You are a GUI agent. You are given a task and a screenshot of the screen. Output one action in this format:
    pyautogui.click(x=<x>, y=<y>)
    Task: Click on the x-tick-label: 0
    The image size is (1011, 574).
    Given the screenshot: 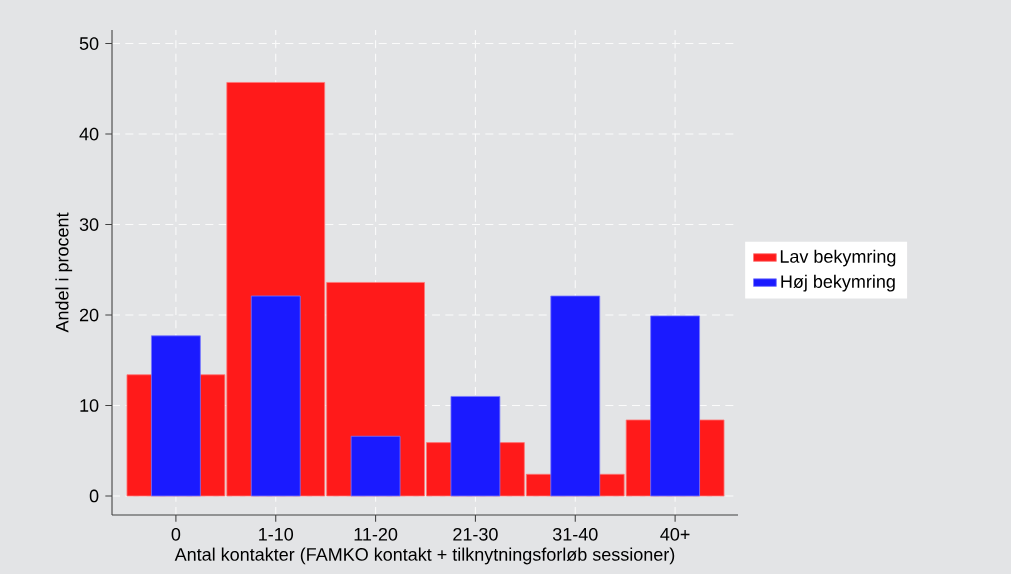 What is the action you would take?
    pyautogui.click(x=176, y=534)
    